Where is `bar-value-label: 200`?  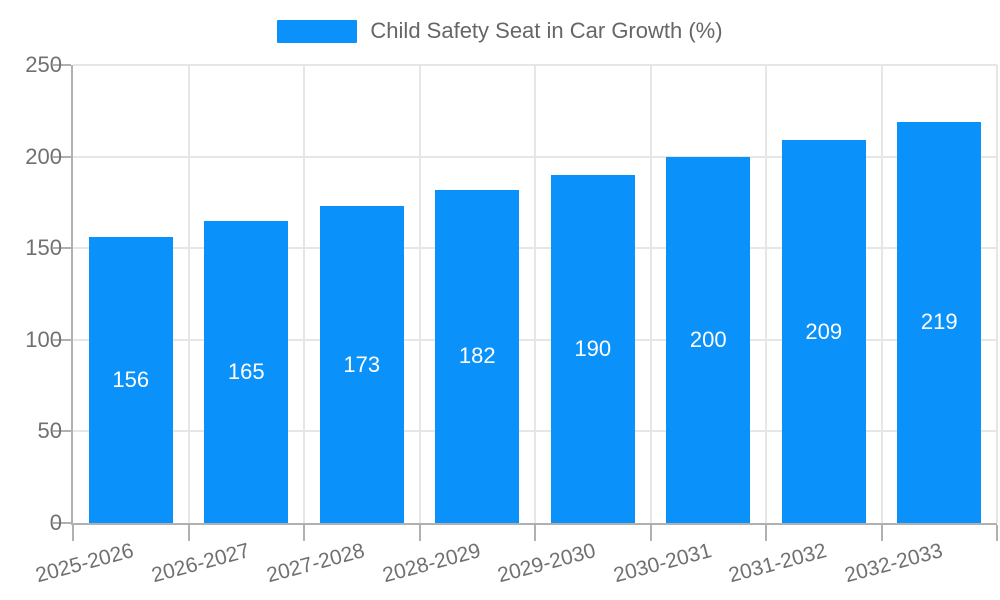
bar-value-label: 200 is located at coordinates (708, 339).